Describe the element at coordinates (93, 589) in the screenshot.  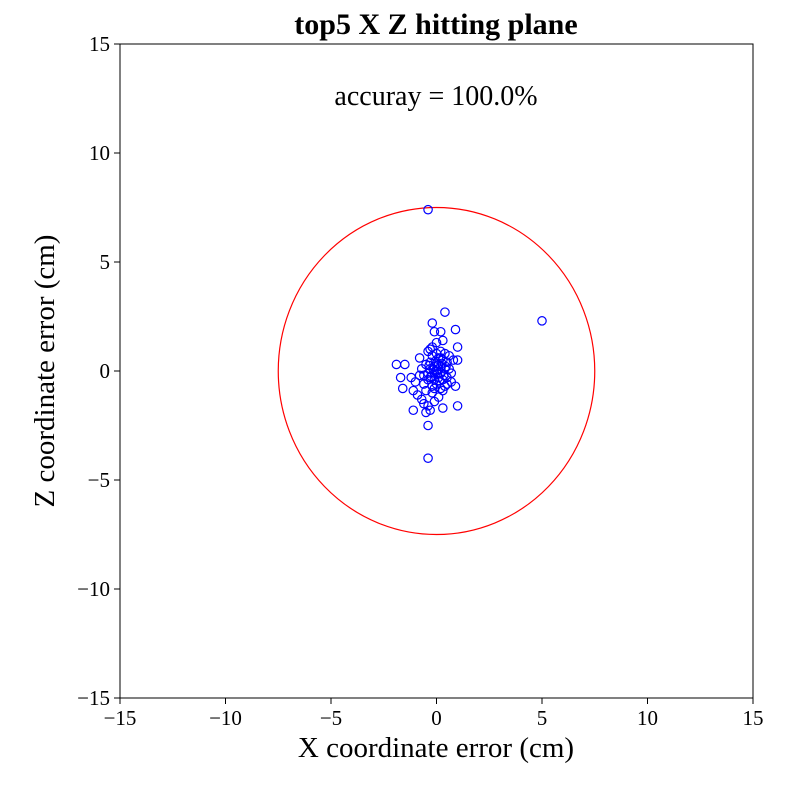
I see `y-tick-label: −10` at that location.